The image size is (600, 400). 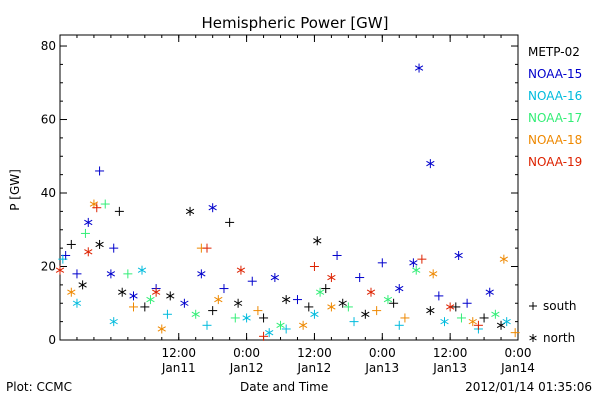 I want to click on x-tick-date-label: Jan14, so click(x=517, y=368).